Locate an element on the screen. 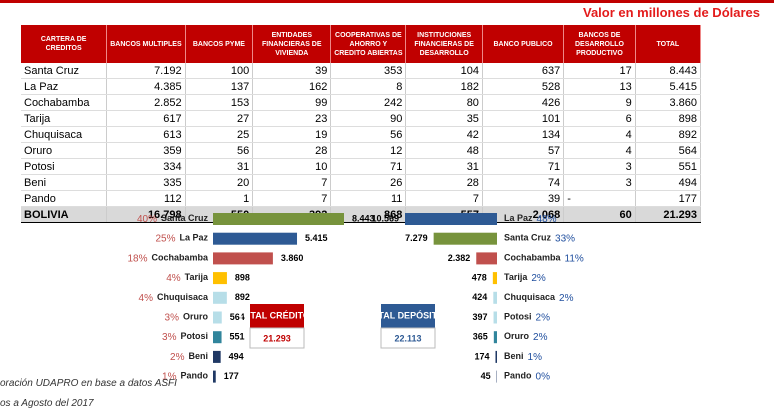 The height and width of the screenshot is (415, 774). table-cell: 28 is located at coordinates (444, 182).